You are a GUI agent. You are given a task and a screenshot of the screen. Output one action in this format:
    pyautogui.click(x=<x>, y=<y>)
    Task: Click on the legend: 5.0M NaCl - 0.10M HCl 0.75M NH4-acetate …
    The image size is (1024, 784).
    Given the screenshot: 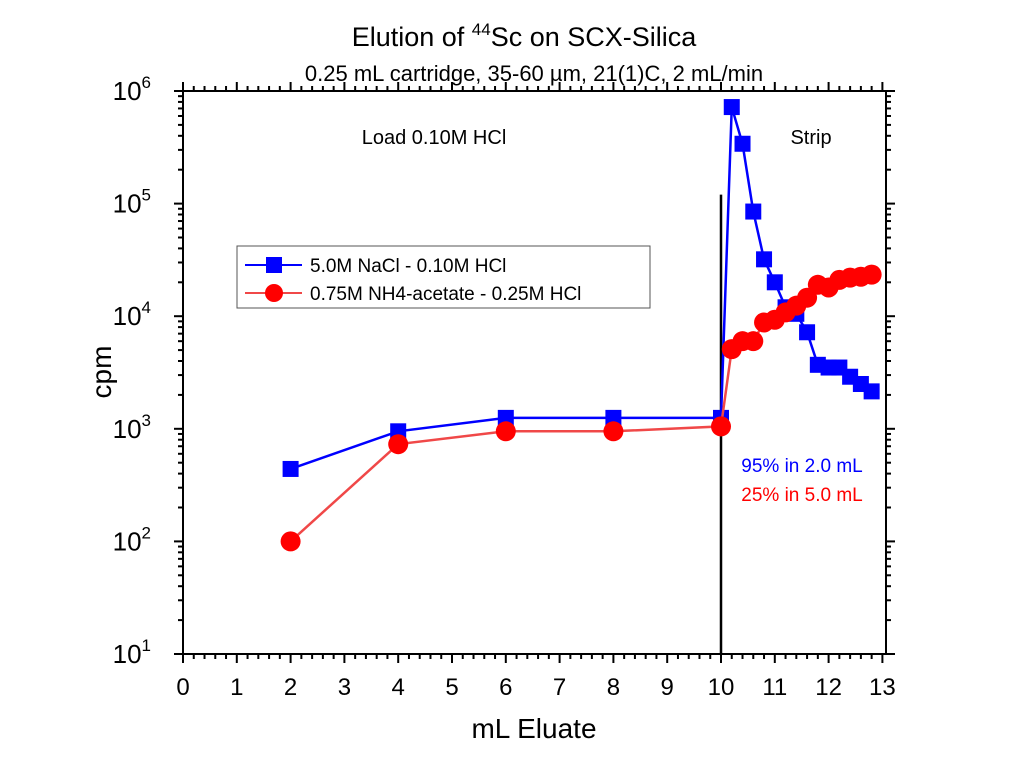 What is the action you would take?
    pyautogui.click(x=443, y=277)
    